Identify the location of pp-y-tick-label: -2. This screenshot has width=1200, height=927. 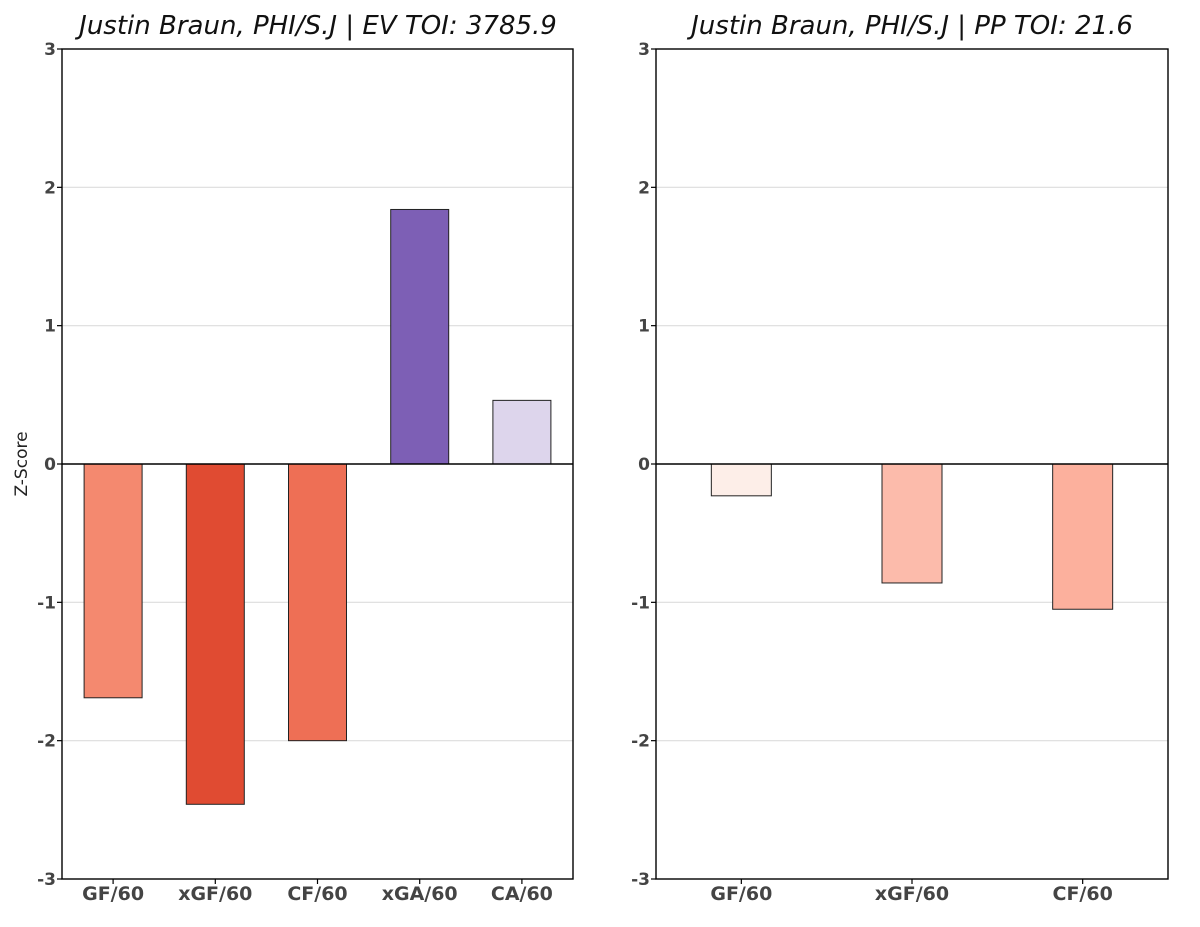
(640, 742).